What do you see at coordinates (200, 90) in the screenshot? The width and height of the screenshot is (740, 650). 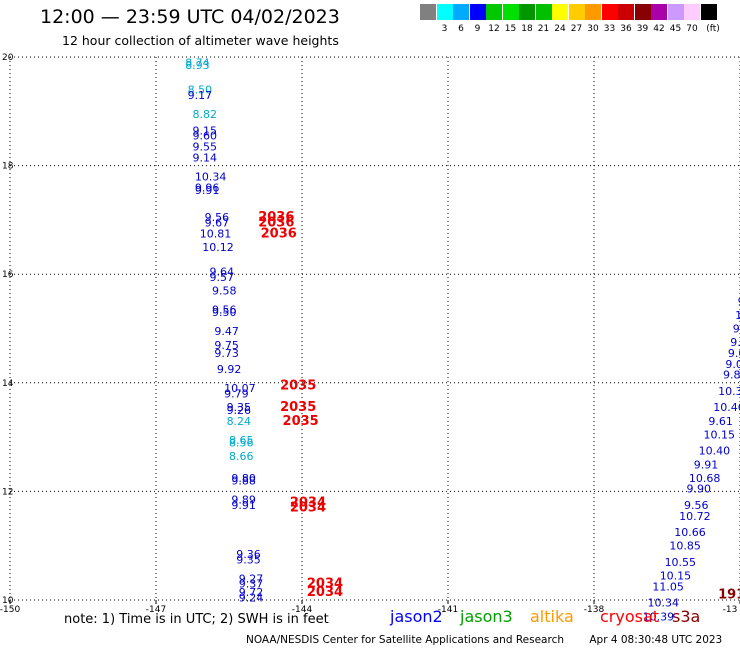 I see `wave-height-point: 8.50` at bounding box center [200, 90].